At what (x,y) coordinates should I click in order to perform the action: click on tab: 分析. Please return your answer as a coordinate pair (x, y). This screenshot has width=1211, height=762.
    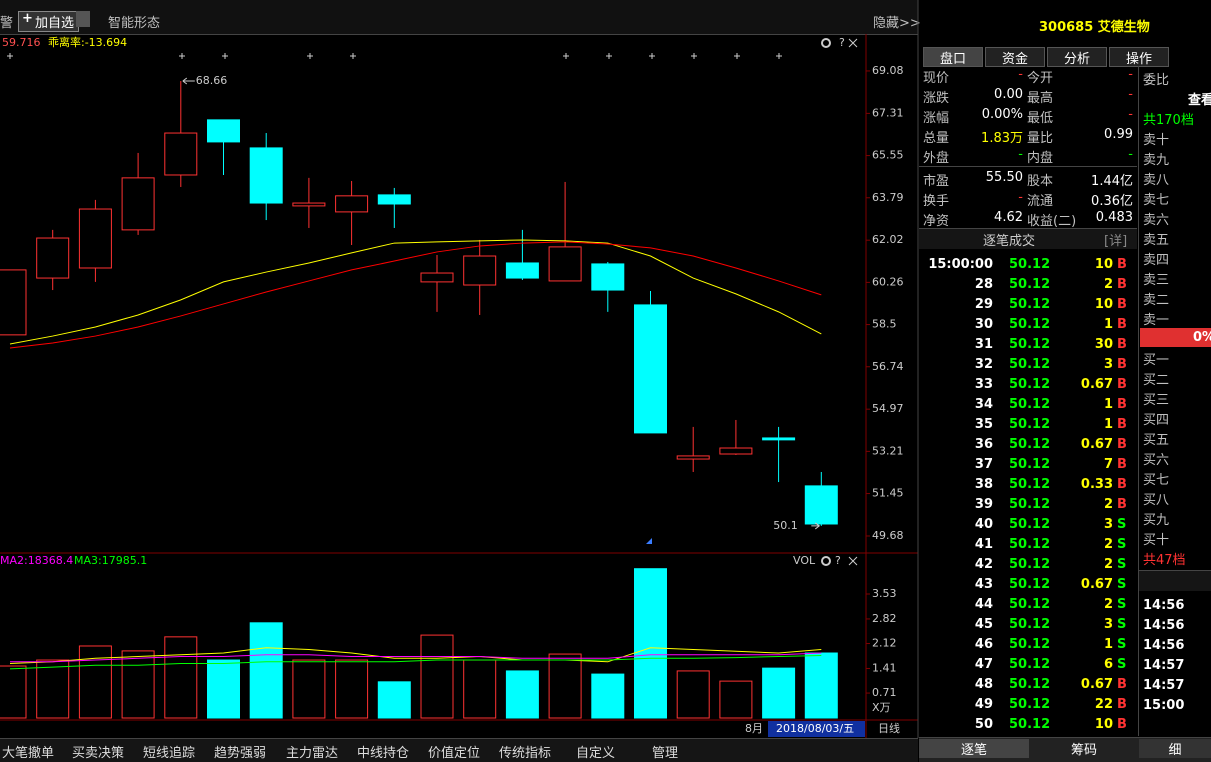
    Looking at the image, I should click on (1077, 57).